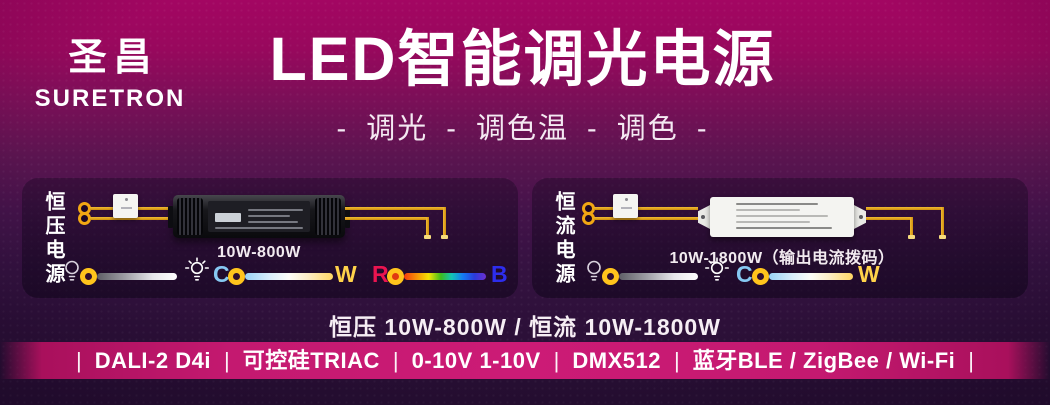  What do you see at coordinates (53, 239) in the screenshot?
I see `panel-cv-side-label: 恒压电源` at bounding box center [53, 239].